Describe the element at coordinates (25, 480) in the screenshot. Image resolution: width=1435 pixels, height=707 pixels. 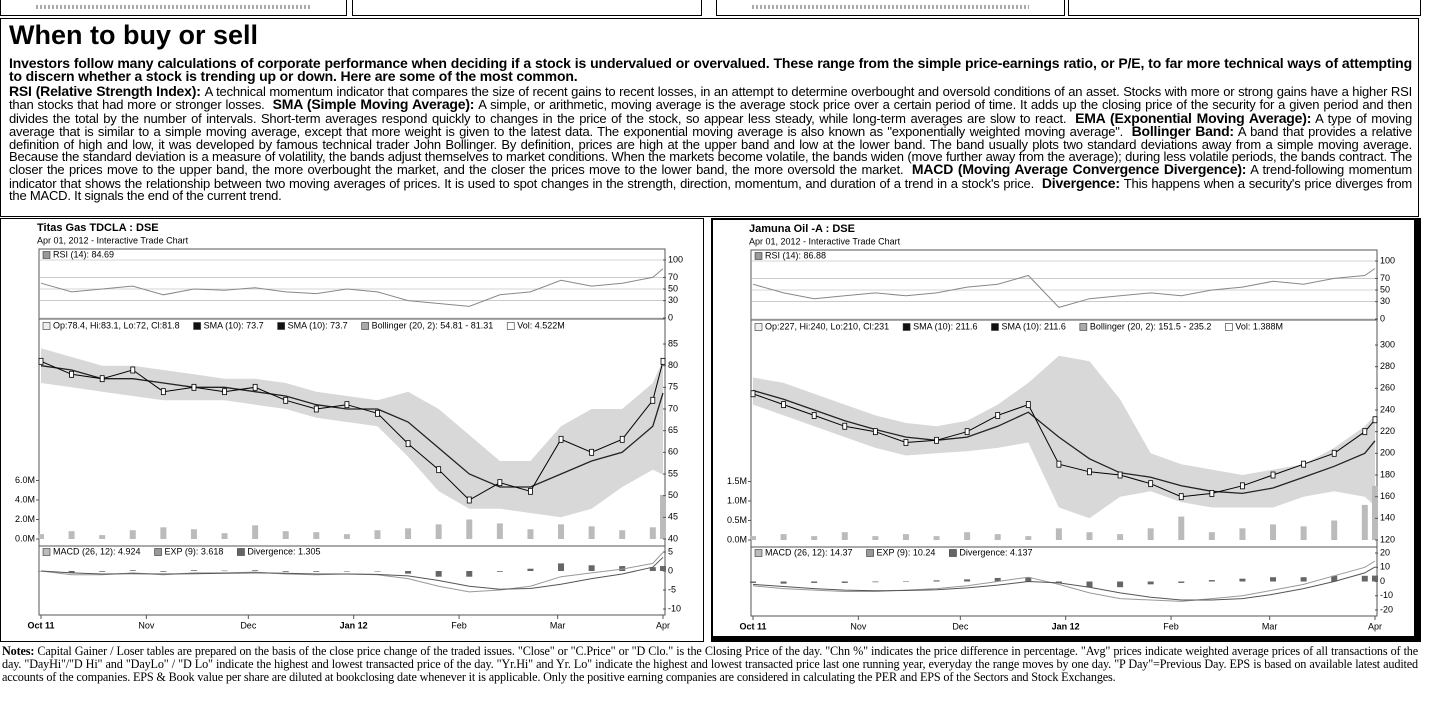
I see `y-tick-label: 6.0M` at that location.